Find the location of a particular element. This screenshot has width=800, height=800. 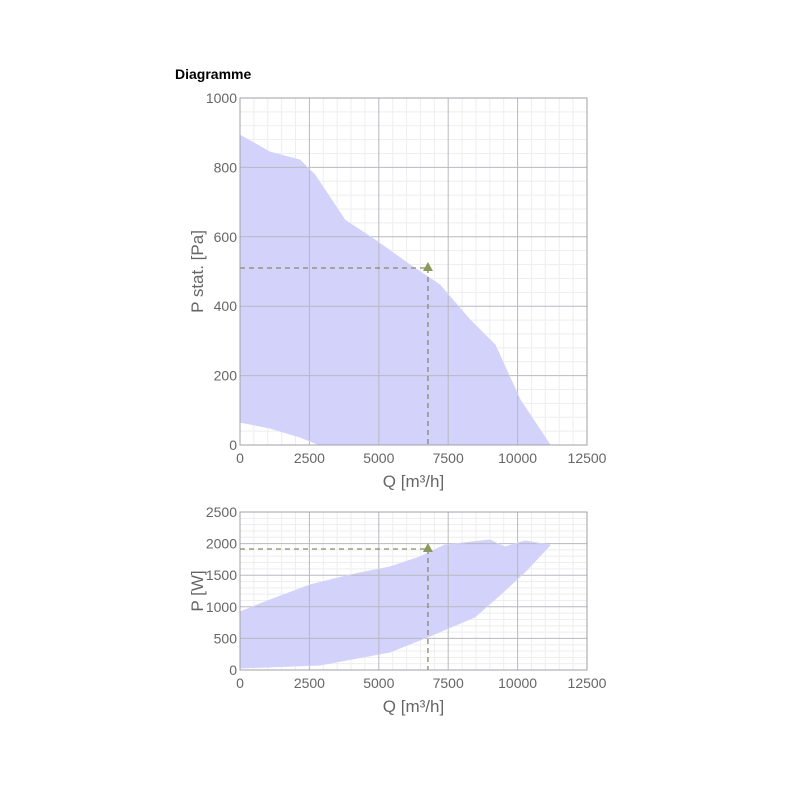

plot-border is located at coordinates (413, 591).